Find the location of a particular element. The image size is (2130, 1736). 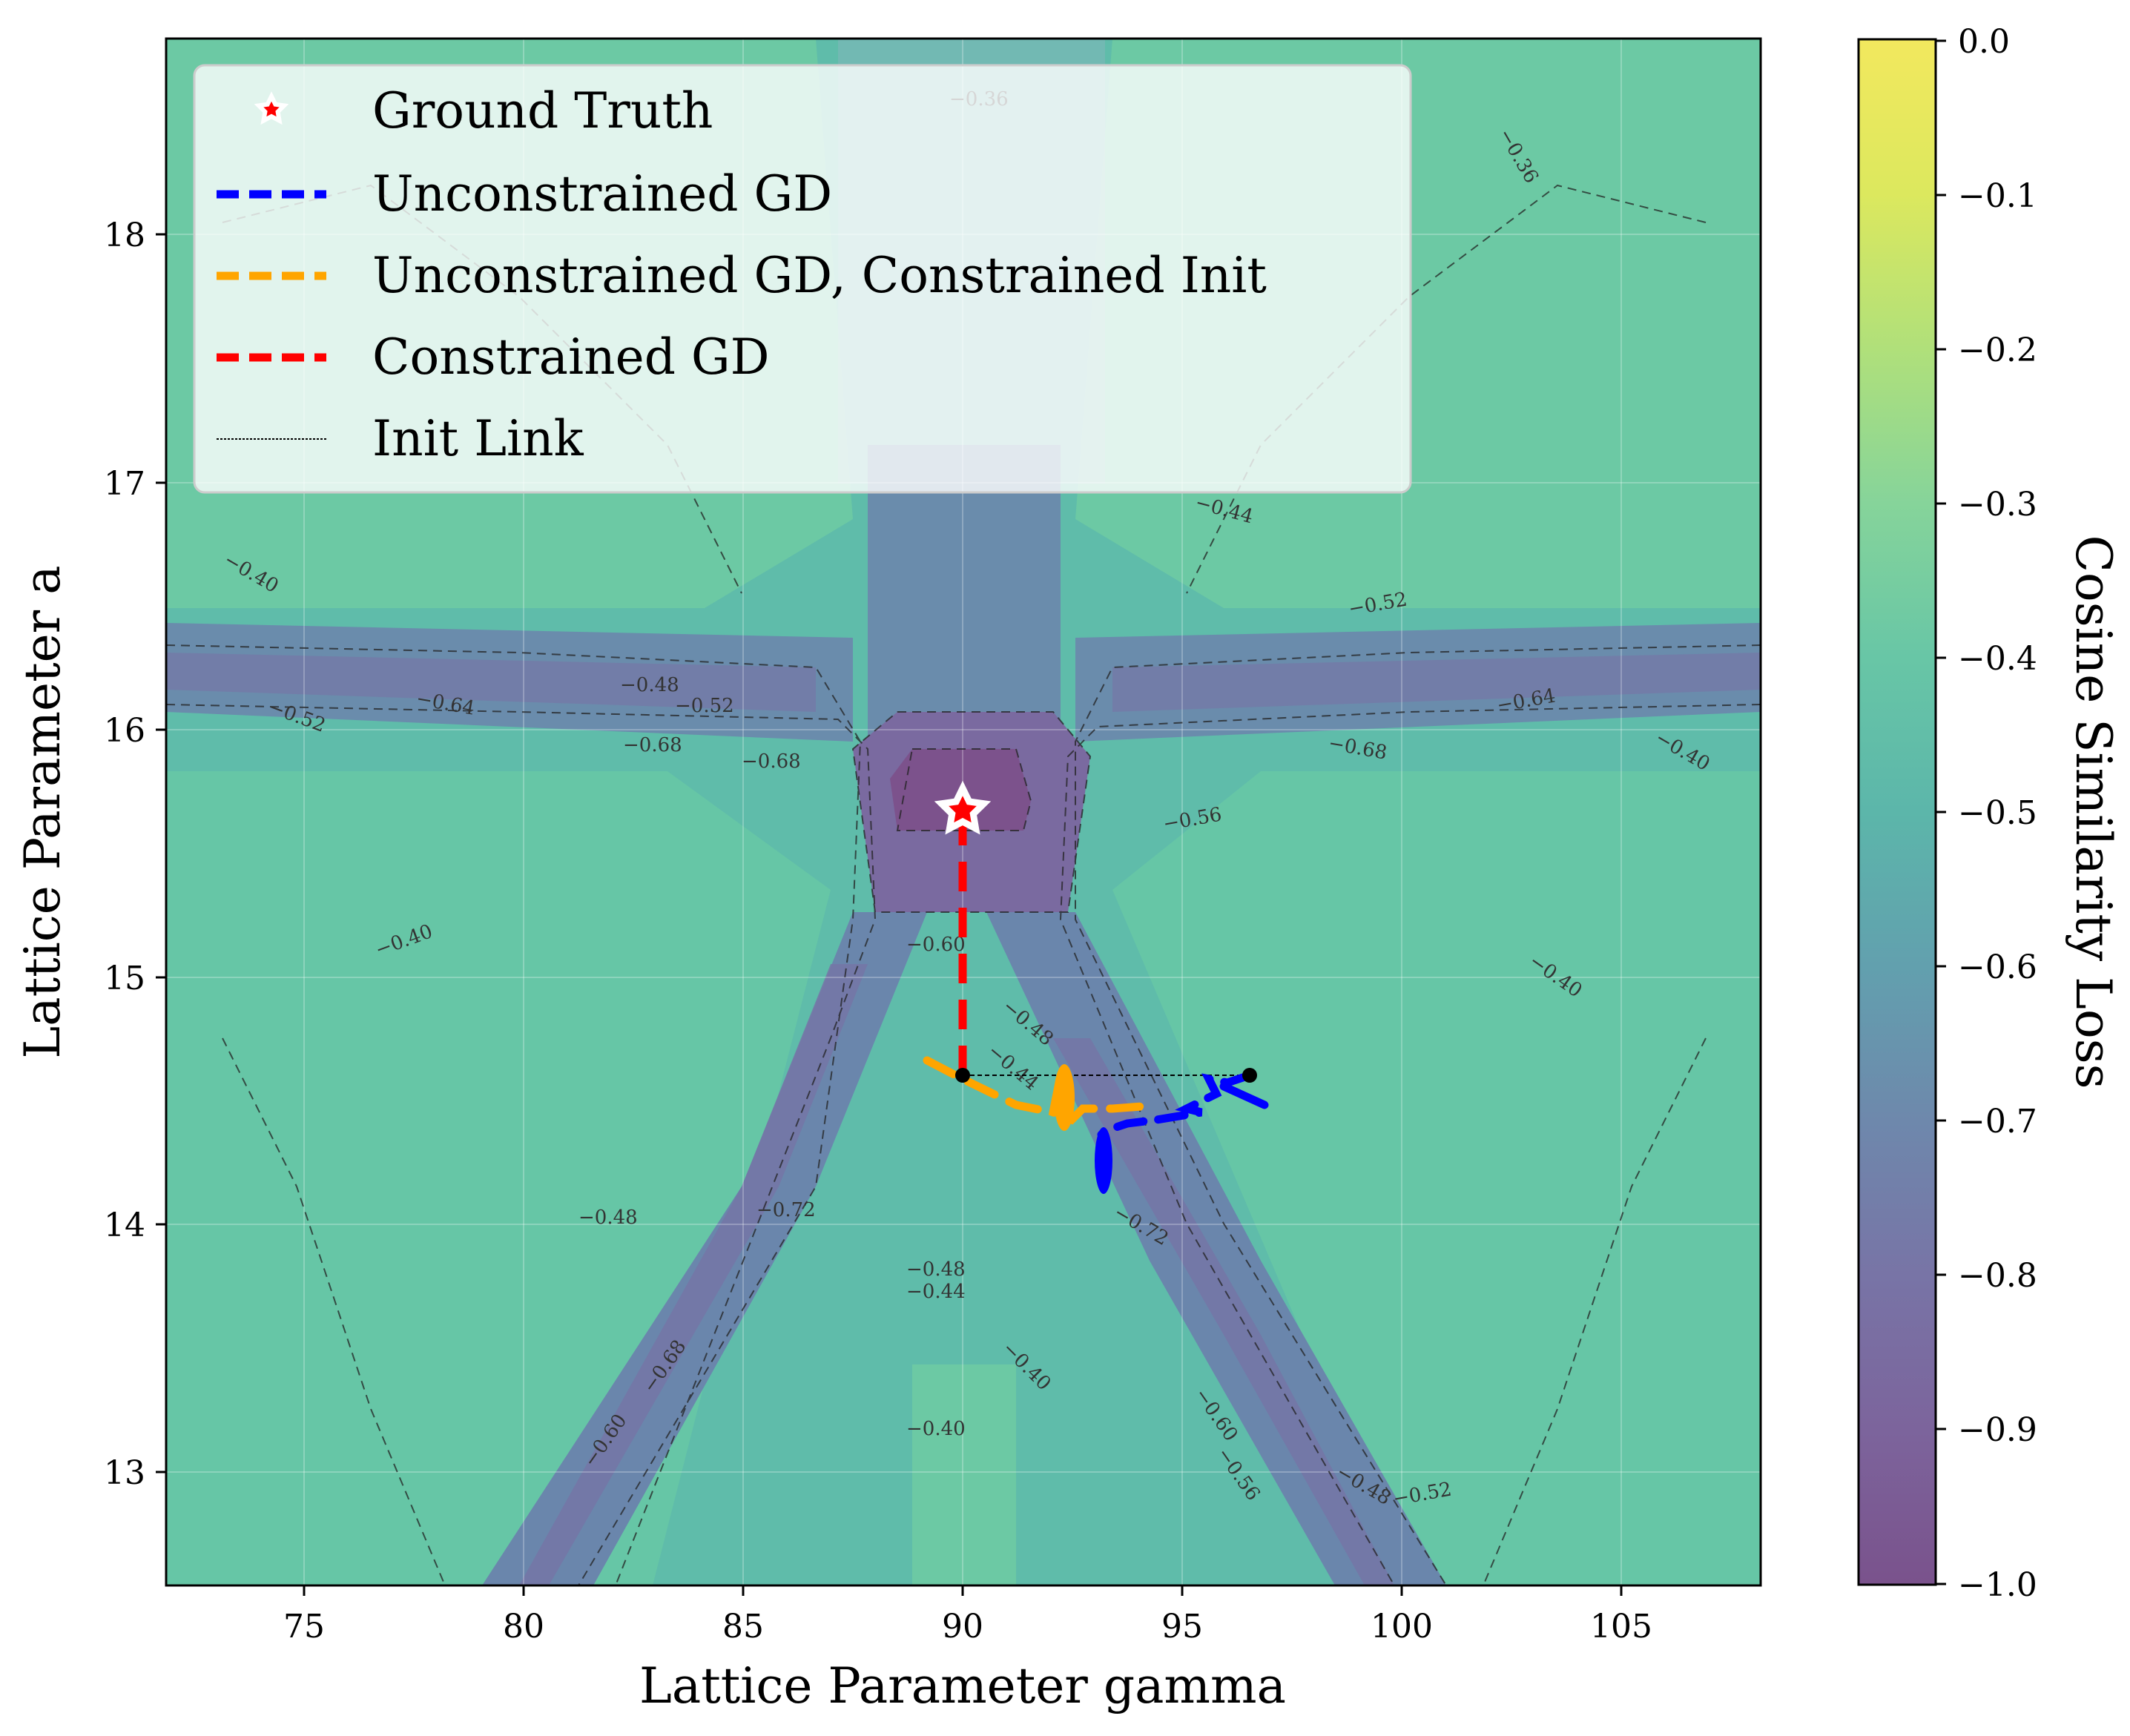

x-axis-label: Lattice Parameter gamma is located at coordinates (962, 1686).